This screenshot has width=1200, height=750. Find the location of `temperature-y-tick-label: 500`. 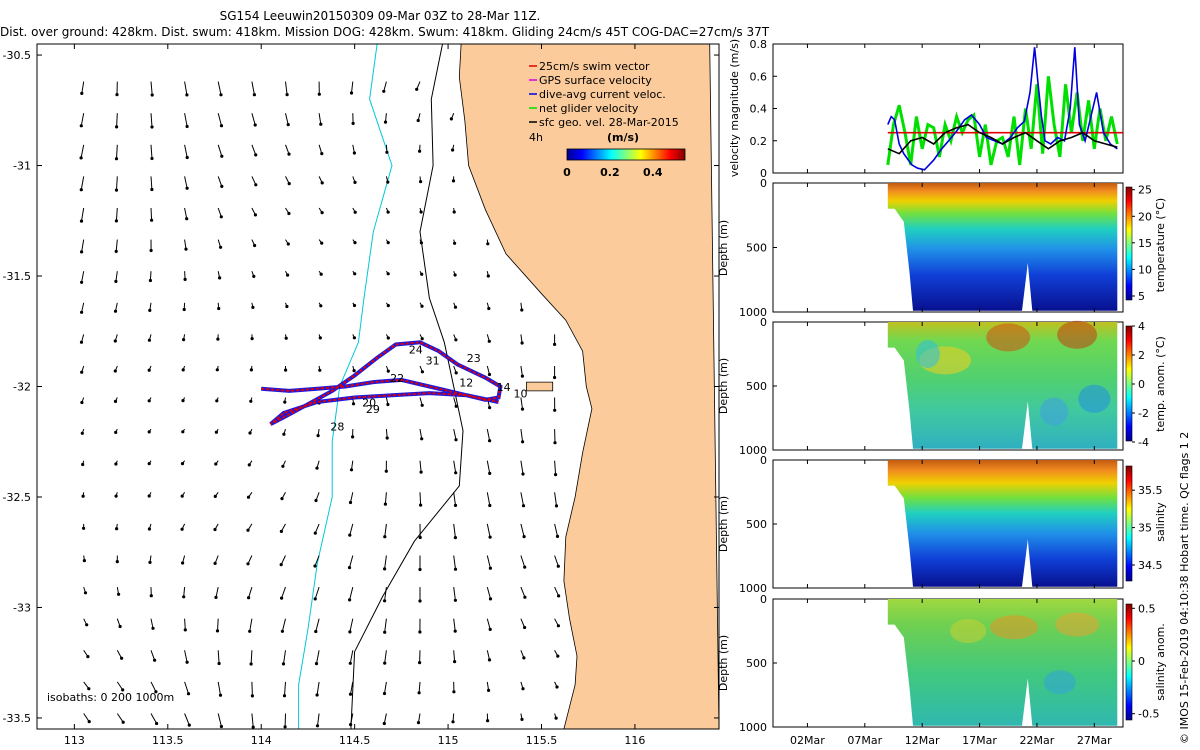

temperature-y-tick-label: 500 is located at coordinates (756, 248).